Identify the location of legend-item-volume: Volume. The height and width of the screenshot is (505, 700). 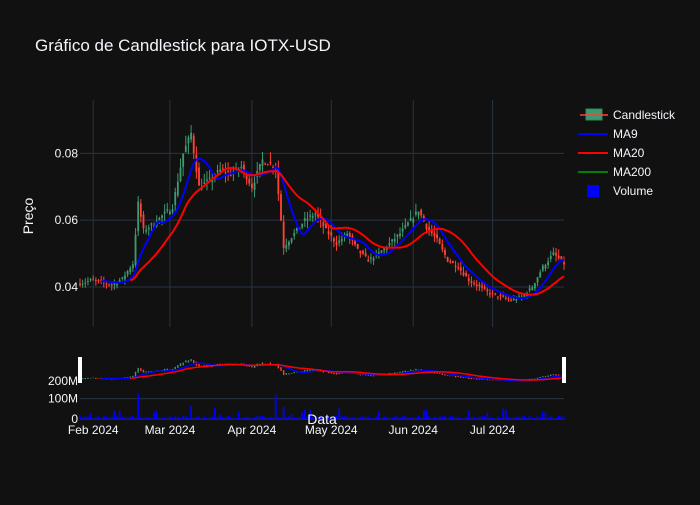
(620, 191).